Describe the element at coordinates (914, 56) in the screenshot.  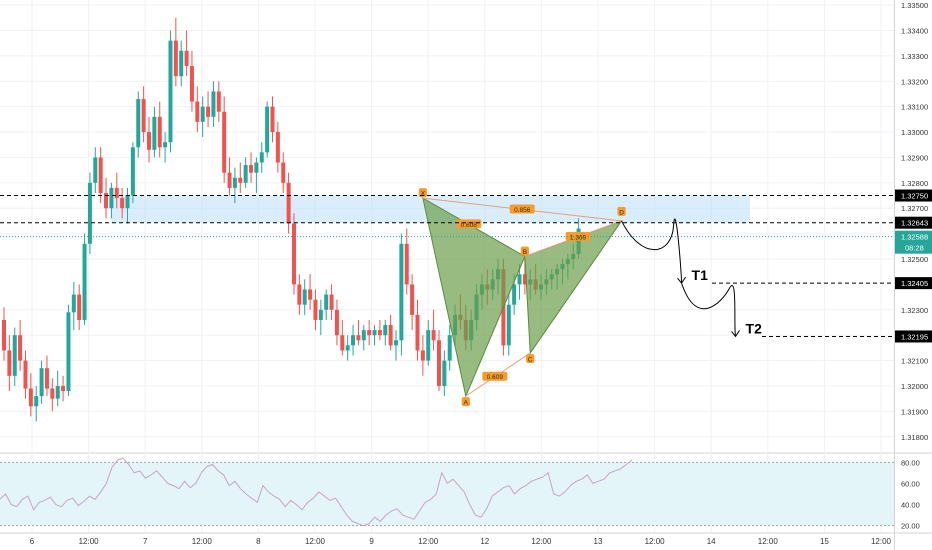
I see `price-tick-label: 1.33300` at that location.